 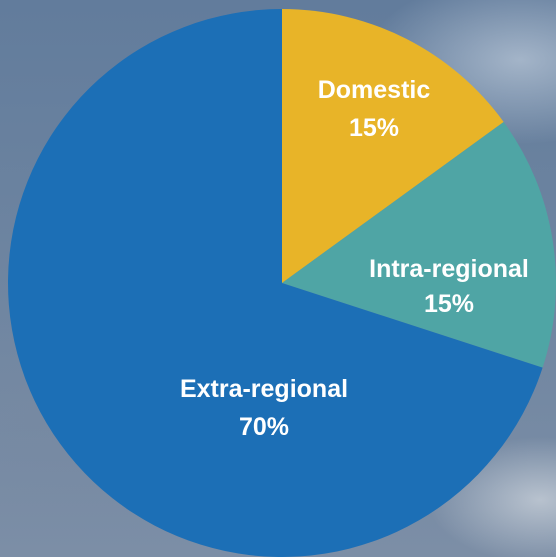 What do you see at coordinates (374, 128) in the screenshot?
I see `slice-value-domestic: 15%` at bounding box center [374, 128].